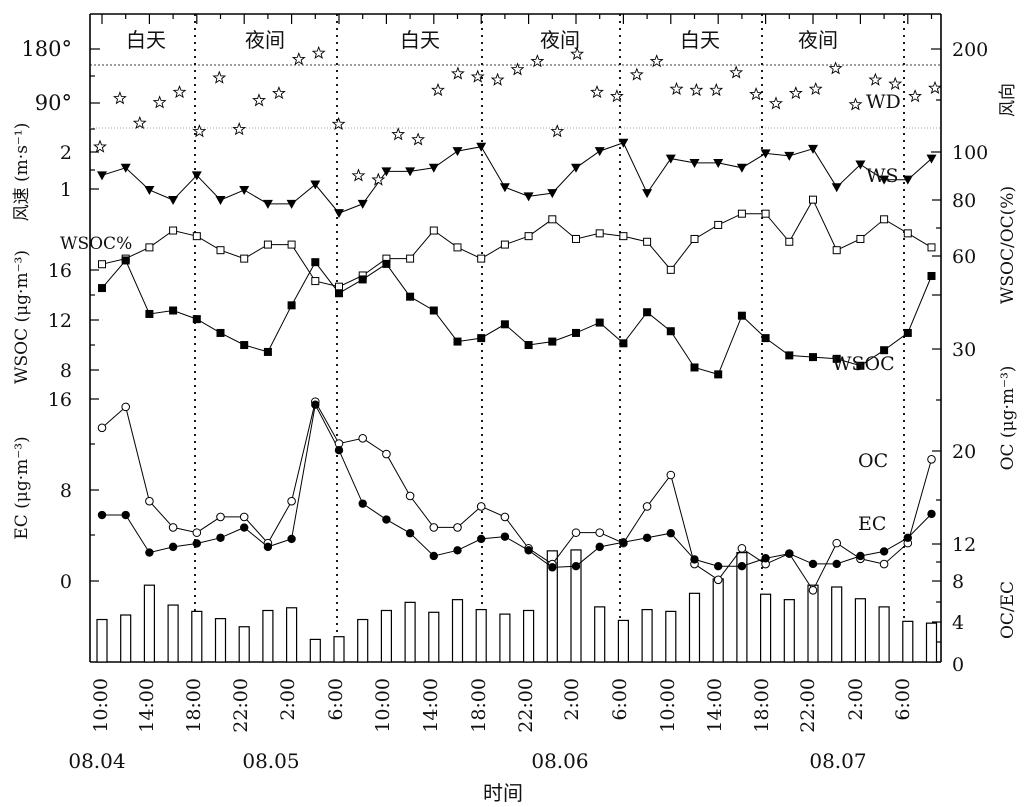  Describe the element at coordinates (1008, 418) in the screenshot. I see `oc-axis-title: OC (μg·m⁻³)` at that location.